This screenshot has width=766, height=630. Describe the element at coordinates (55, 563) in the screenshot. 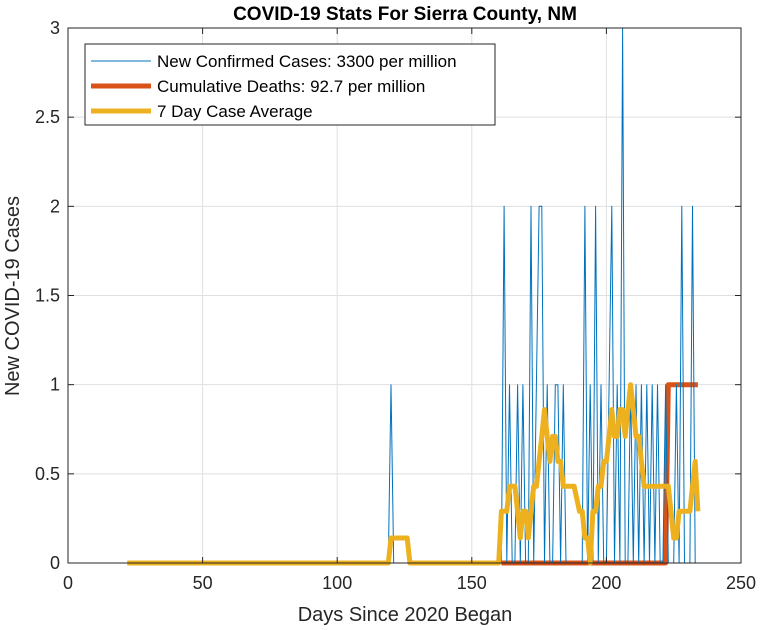

I see `y-tick-label: 0` at that location.